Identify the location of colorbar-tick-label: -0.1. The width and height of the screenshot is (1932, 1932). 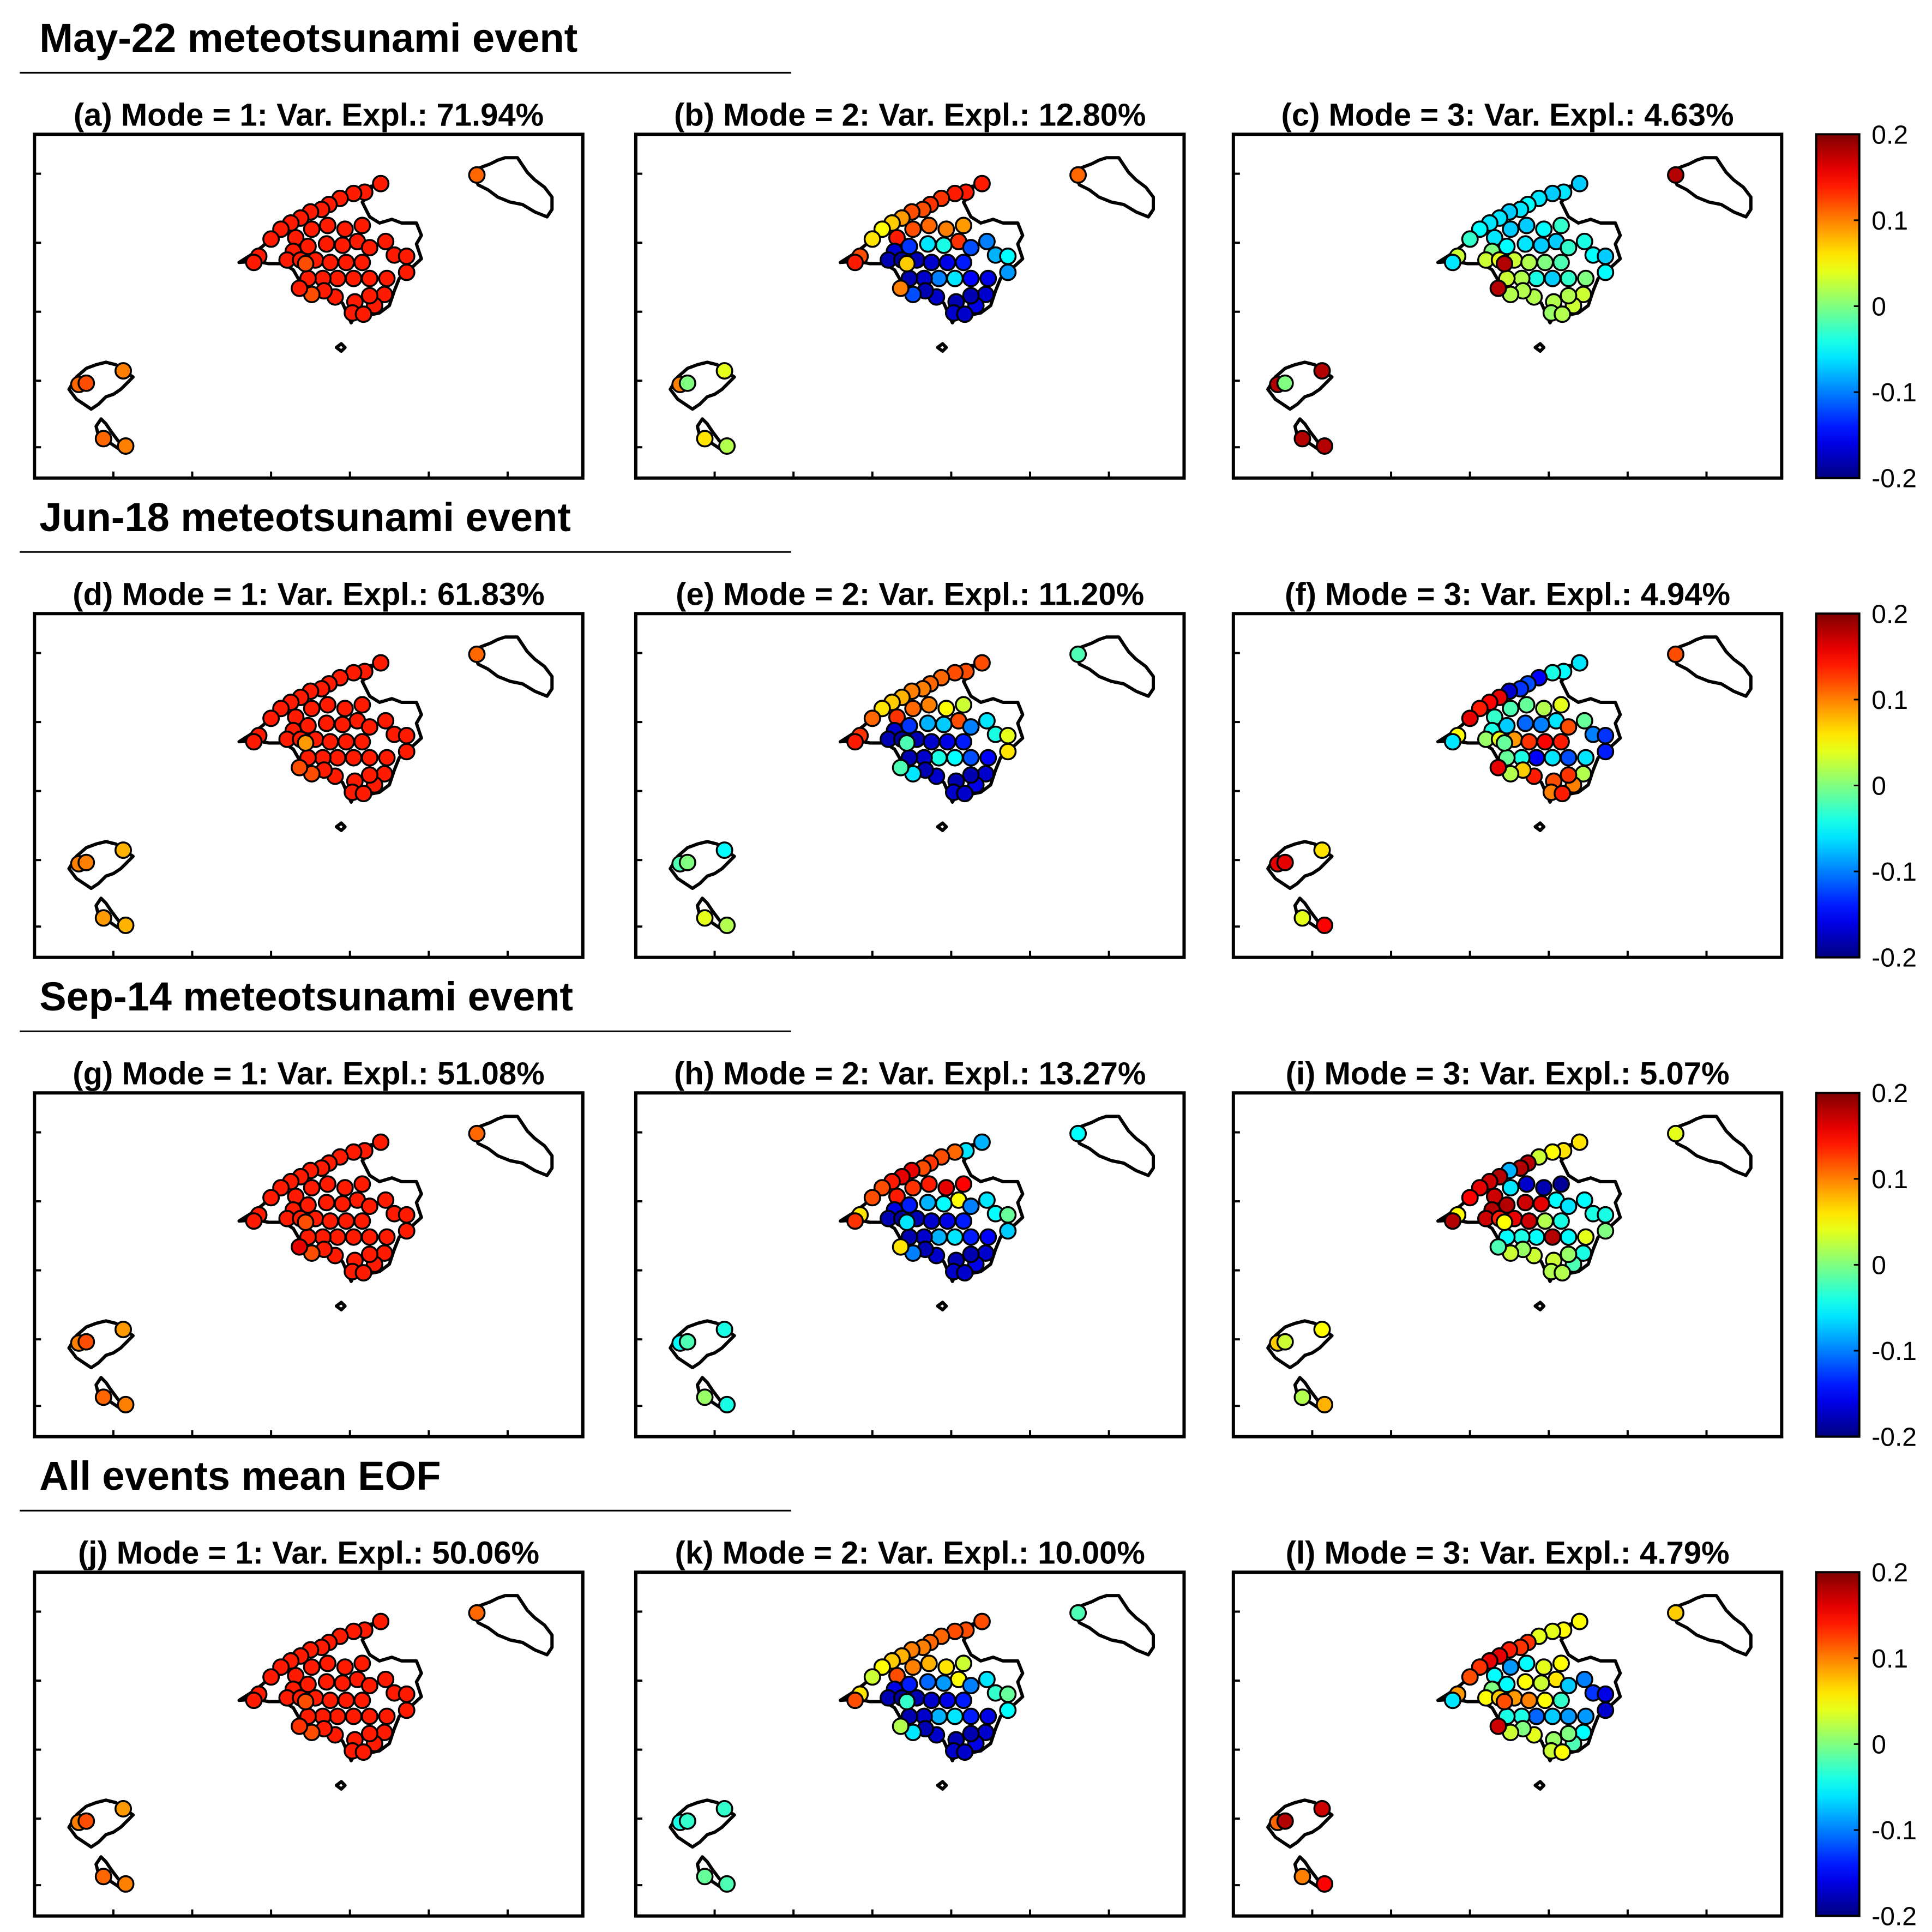
(1894, 1351).